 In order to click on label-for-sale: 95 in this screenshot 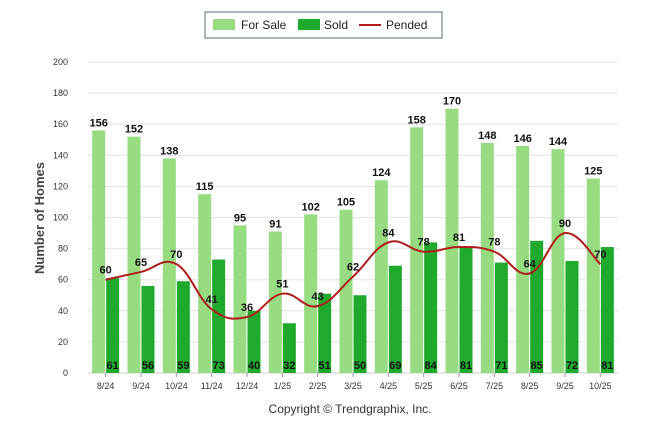, I will do `click(240, 218)`.